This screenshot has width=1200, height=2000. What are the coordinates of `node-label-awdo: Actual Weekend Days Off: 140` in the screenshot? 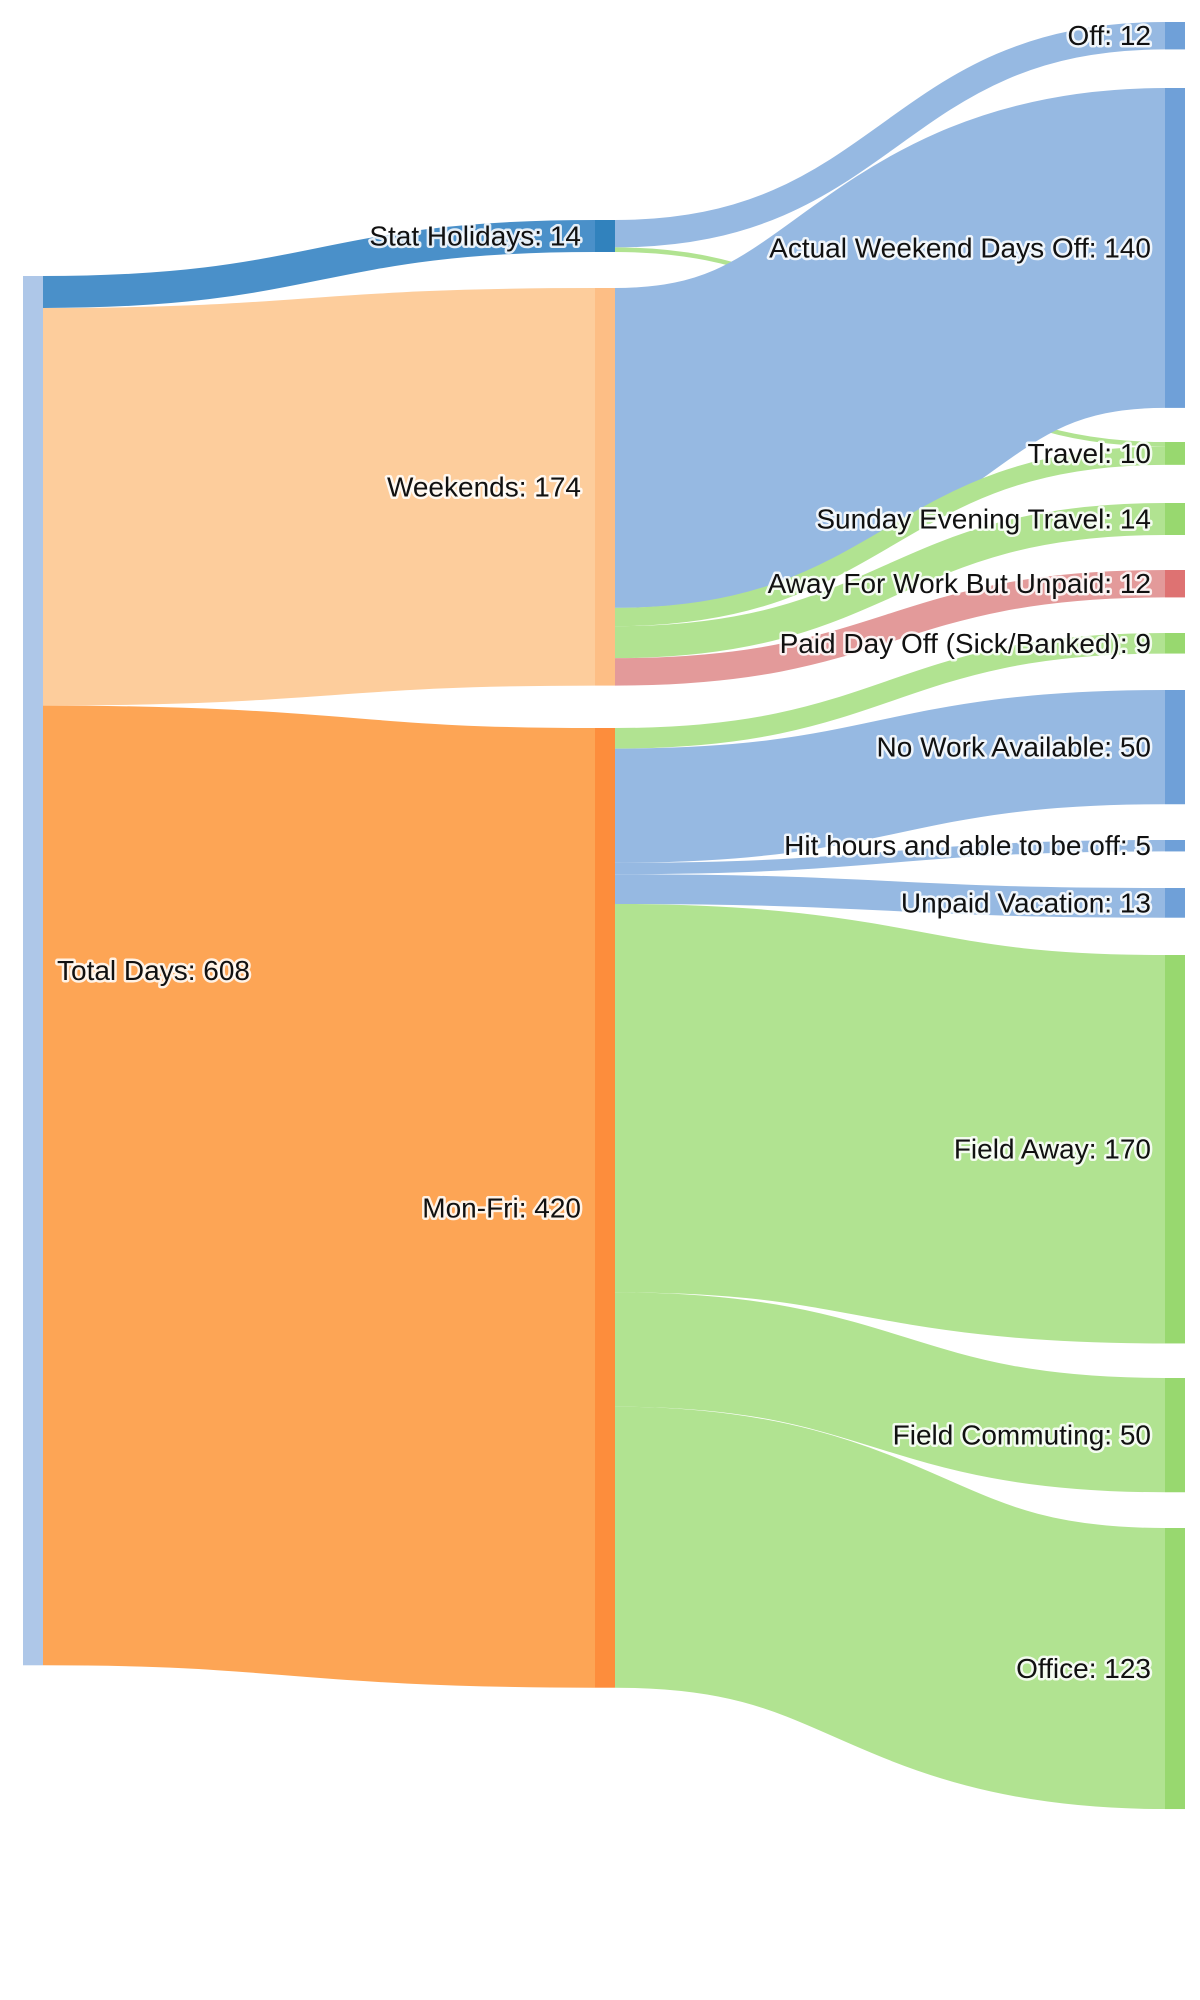 It's located at (960, 247).